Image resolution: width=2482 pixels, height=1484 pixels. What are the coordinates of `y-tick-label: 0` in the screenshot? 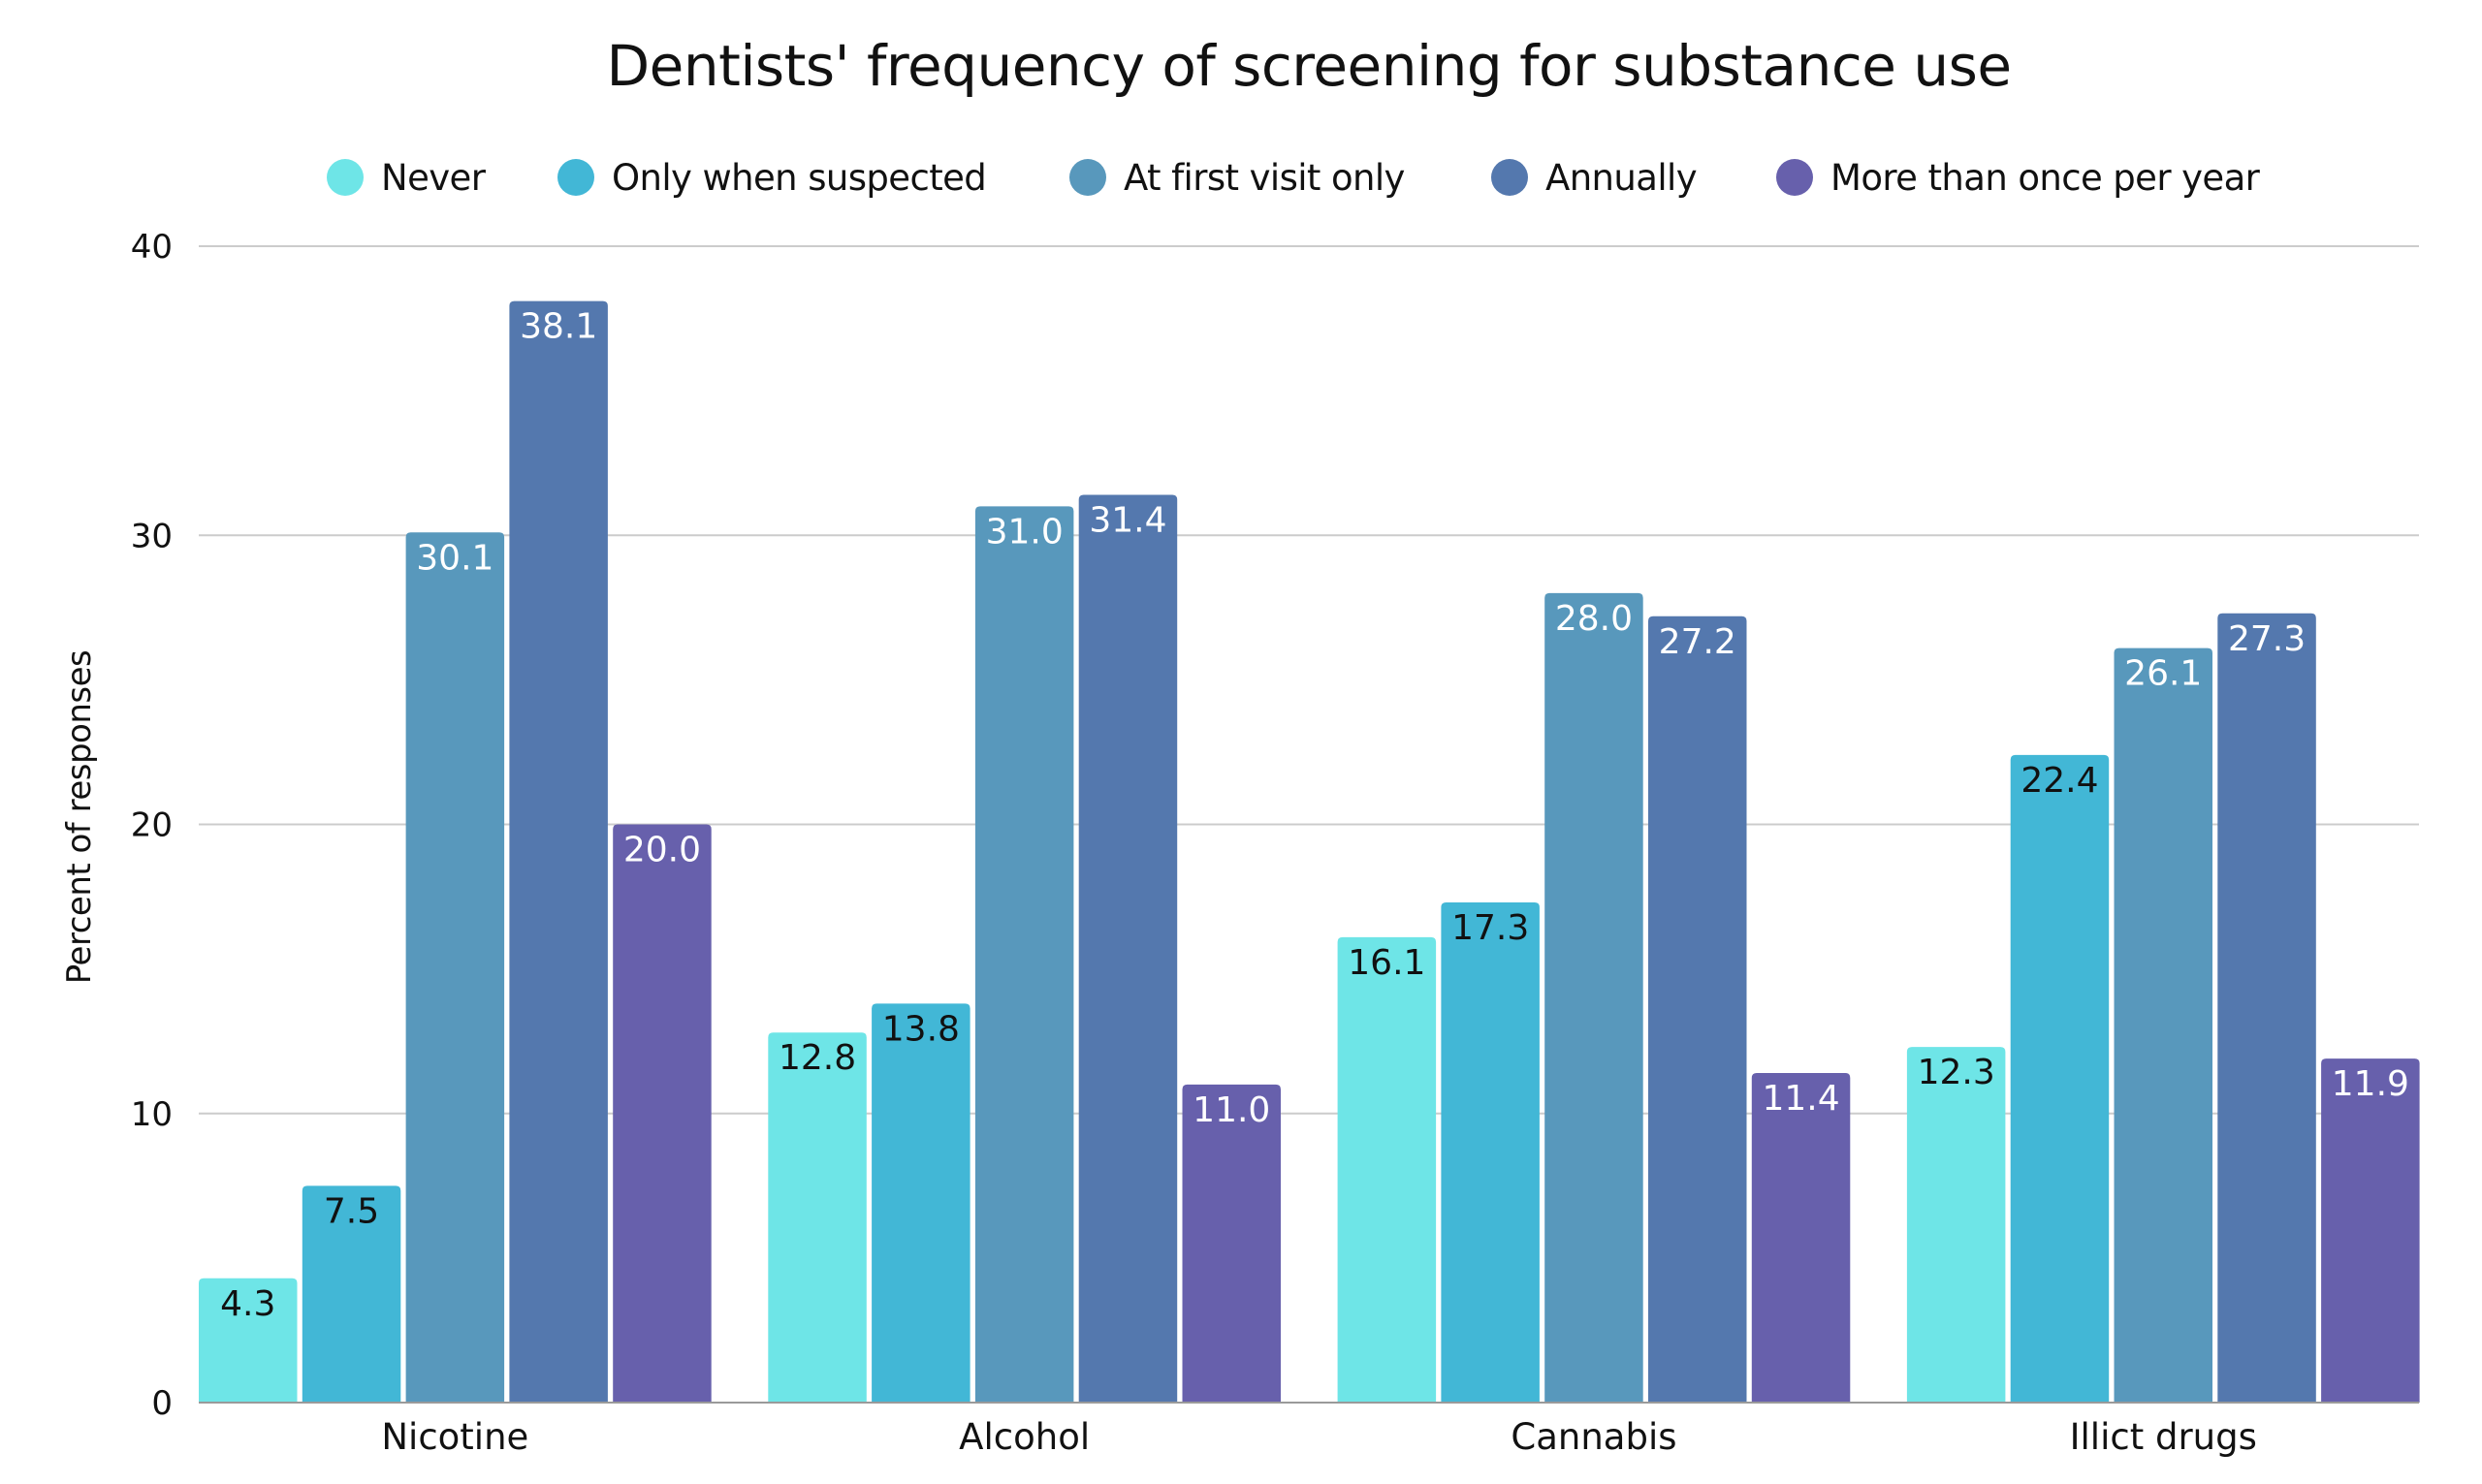 It's located at (162, 1403).